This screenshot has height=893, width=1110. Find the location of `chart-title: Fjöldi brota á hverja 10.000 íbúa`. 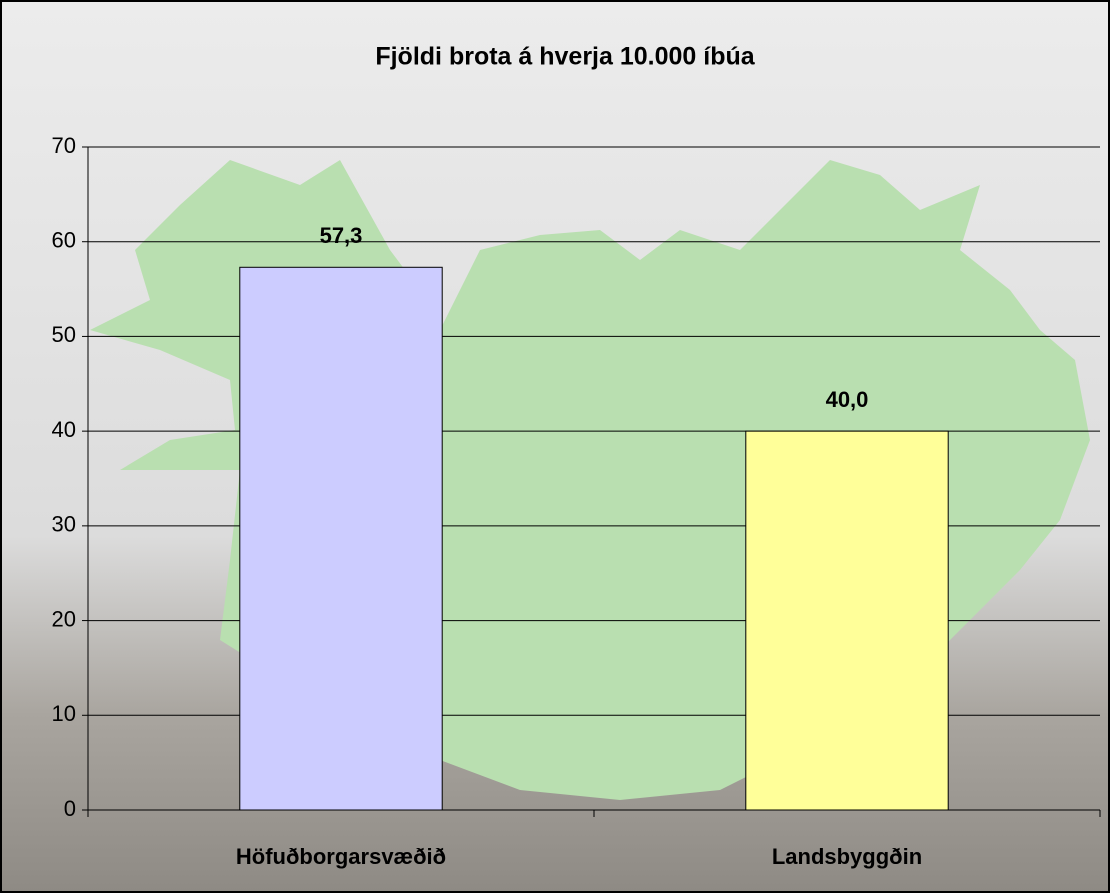

chart-title: Fjöldi brota á hverja 10.000 íbúa is located at coordinates (565, 57).